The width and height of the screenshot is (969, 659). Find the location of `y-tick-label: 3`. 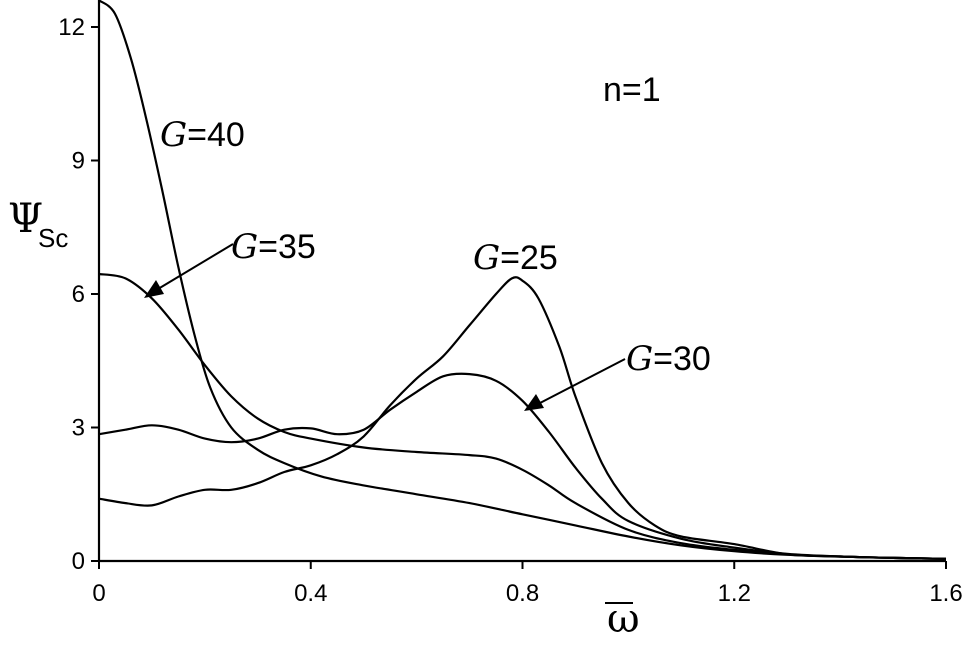

y-tick-label: 3 is located at coordinates (78, 428).